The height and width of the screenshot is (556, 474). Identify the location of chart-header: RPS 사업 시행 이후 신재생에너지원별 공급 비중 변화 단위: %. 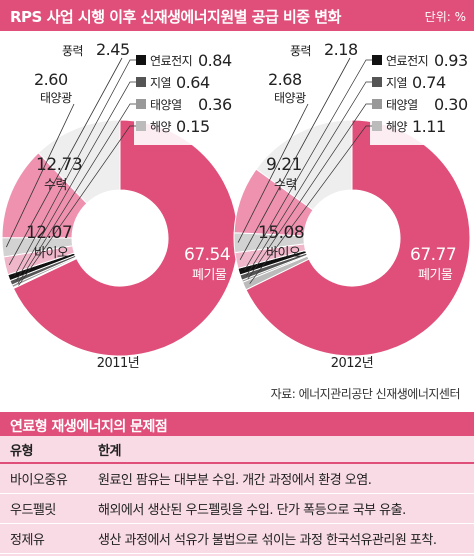
(237, 15).